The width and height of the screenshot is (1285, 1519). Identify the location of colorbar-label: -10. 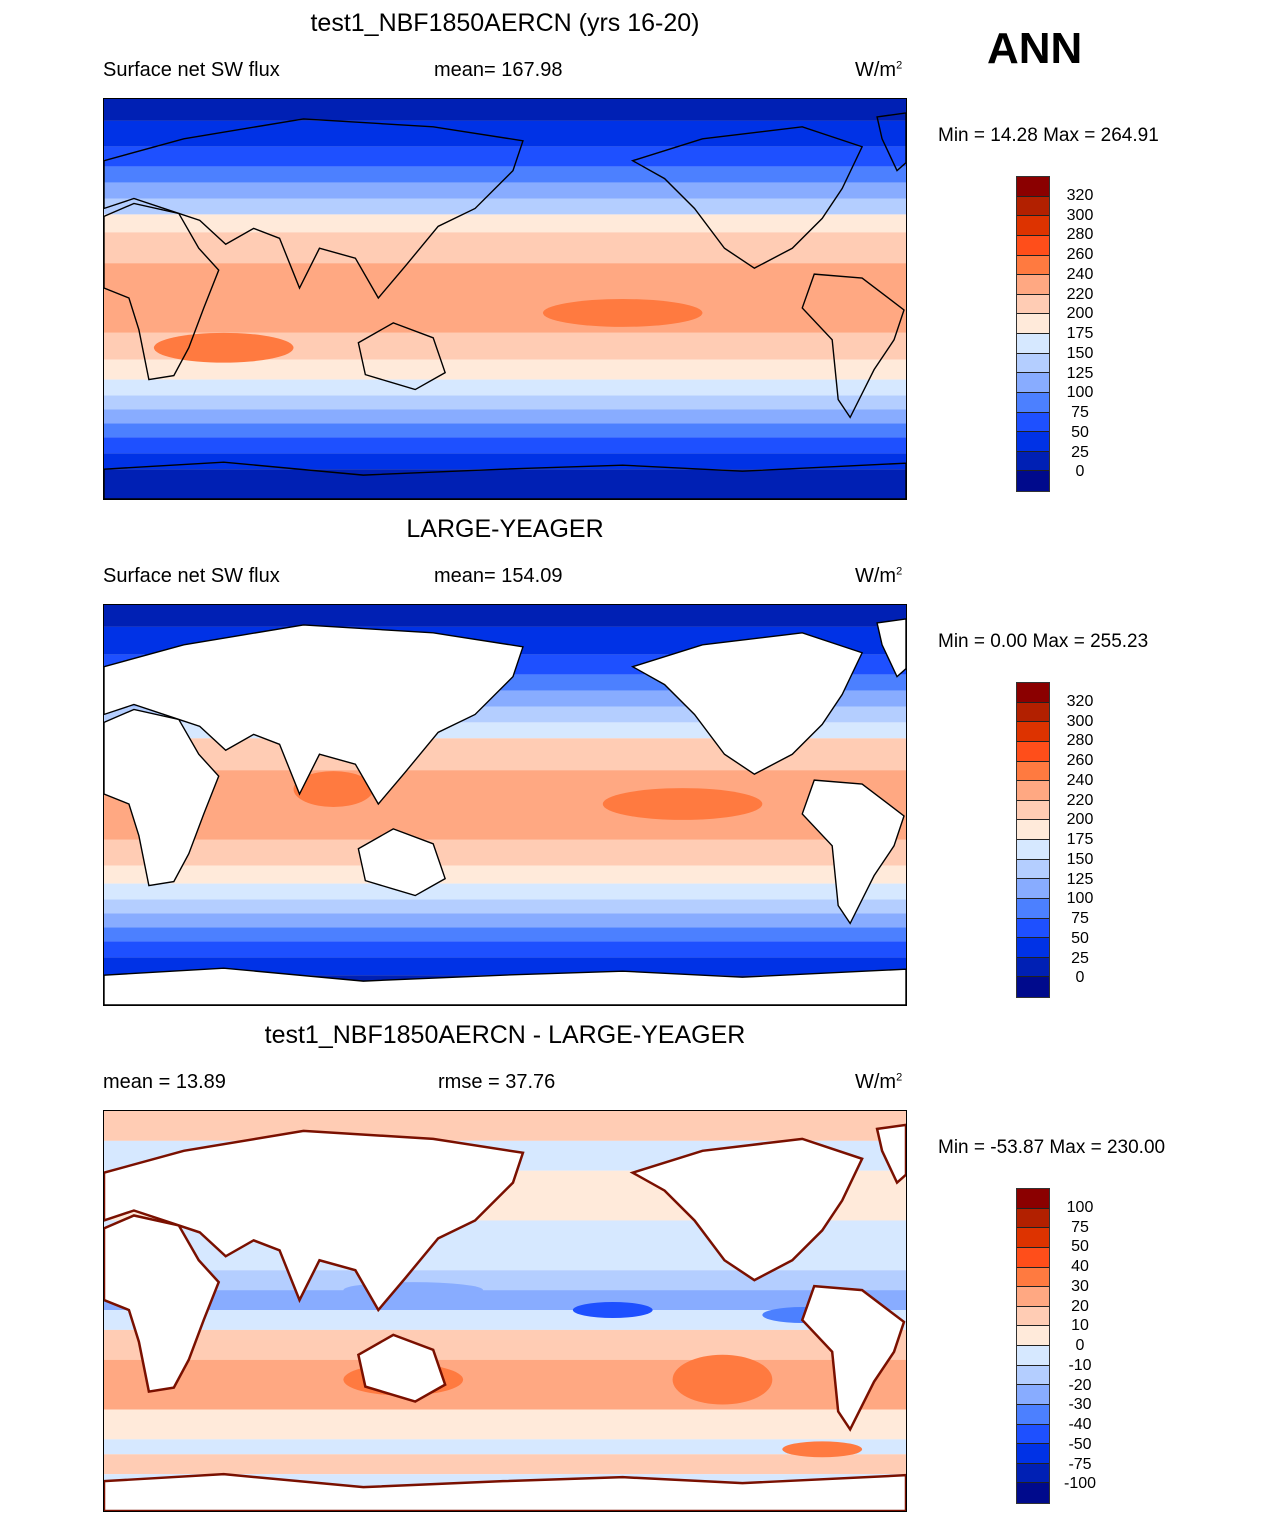
(1080, 1365).